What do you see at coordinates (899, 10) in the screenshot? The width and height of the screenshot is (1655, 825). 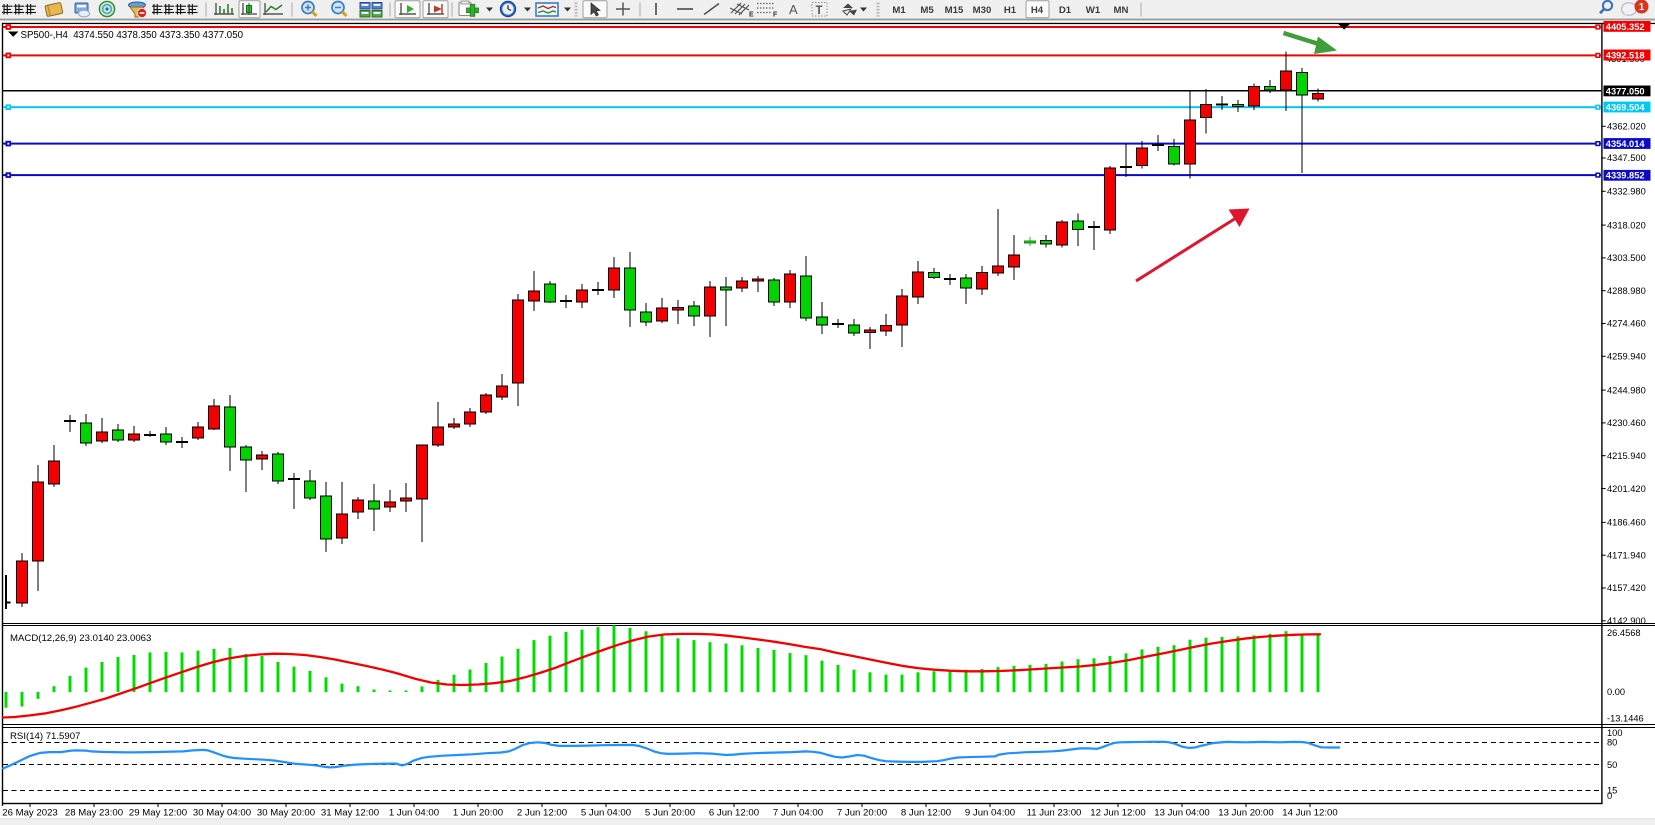 I see `svg-text: M1` at bounding box center [899, 10].